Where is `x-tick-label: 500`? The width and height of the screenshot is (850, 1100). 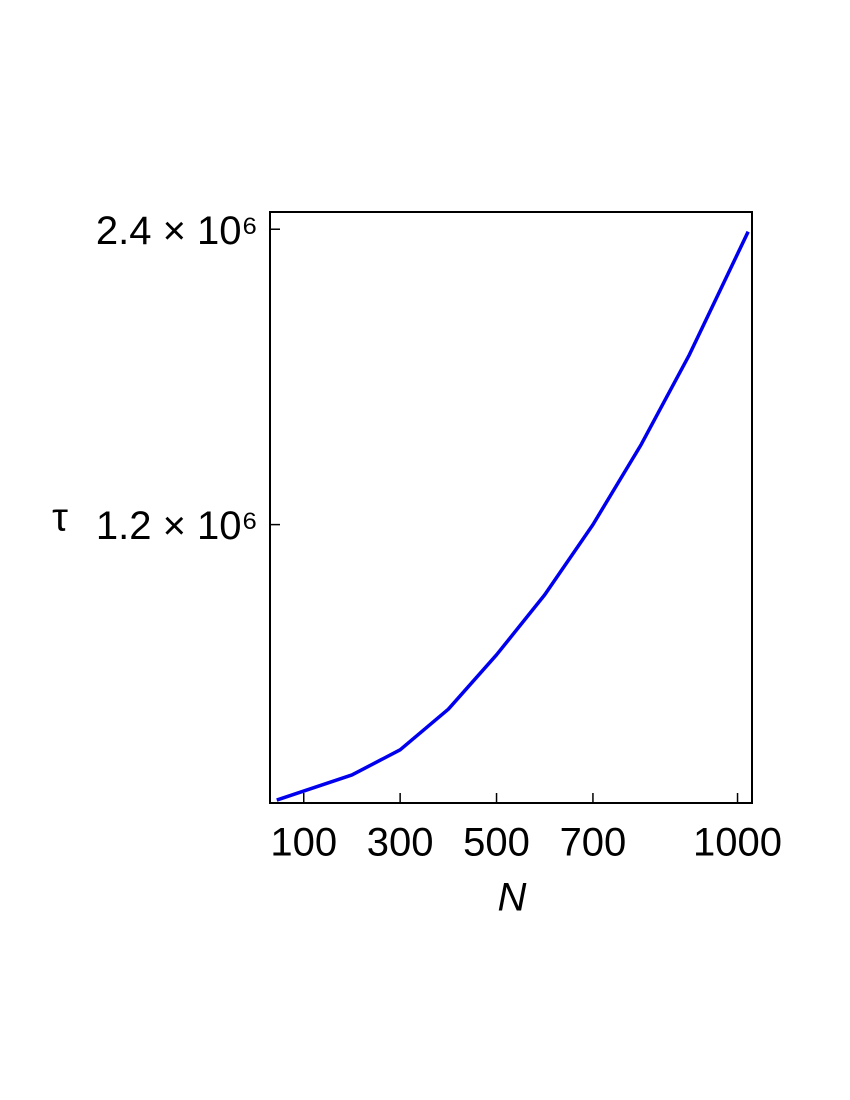
x-tick-label: 500 is located at coordinates (496, 843).